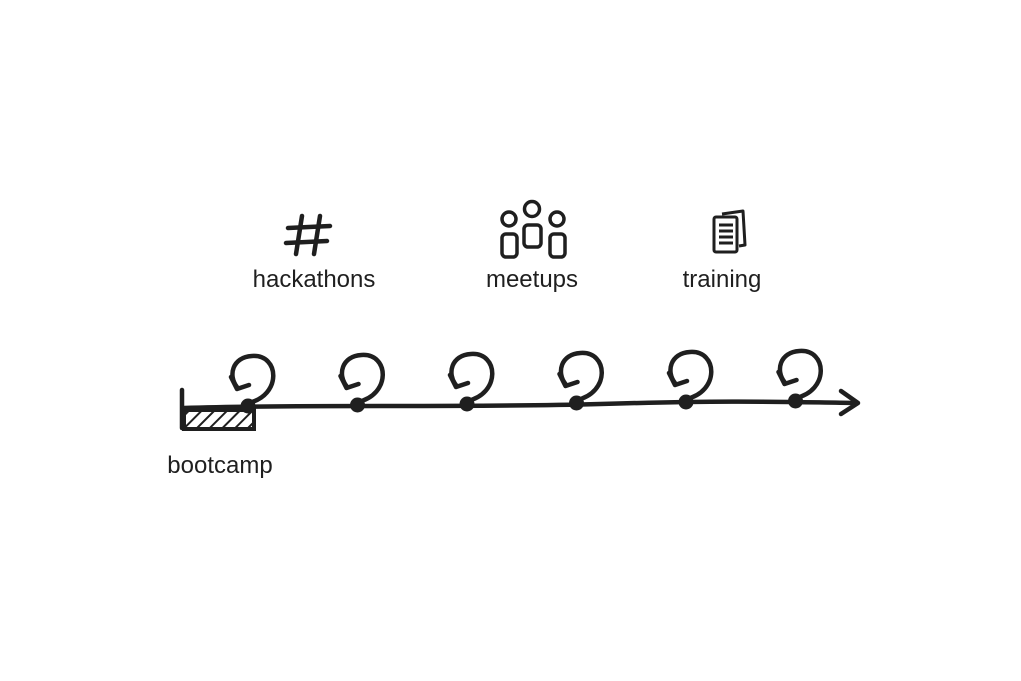 The image size is (1021, 681). I want to click on timeline-arrow, so click(521, 402).